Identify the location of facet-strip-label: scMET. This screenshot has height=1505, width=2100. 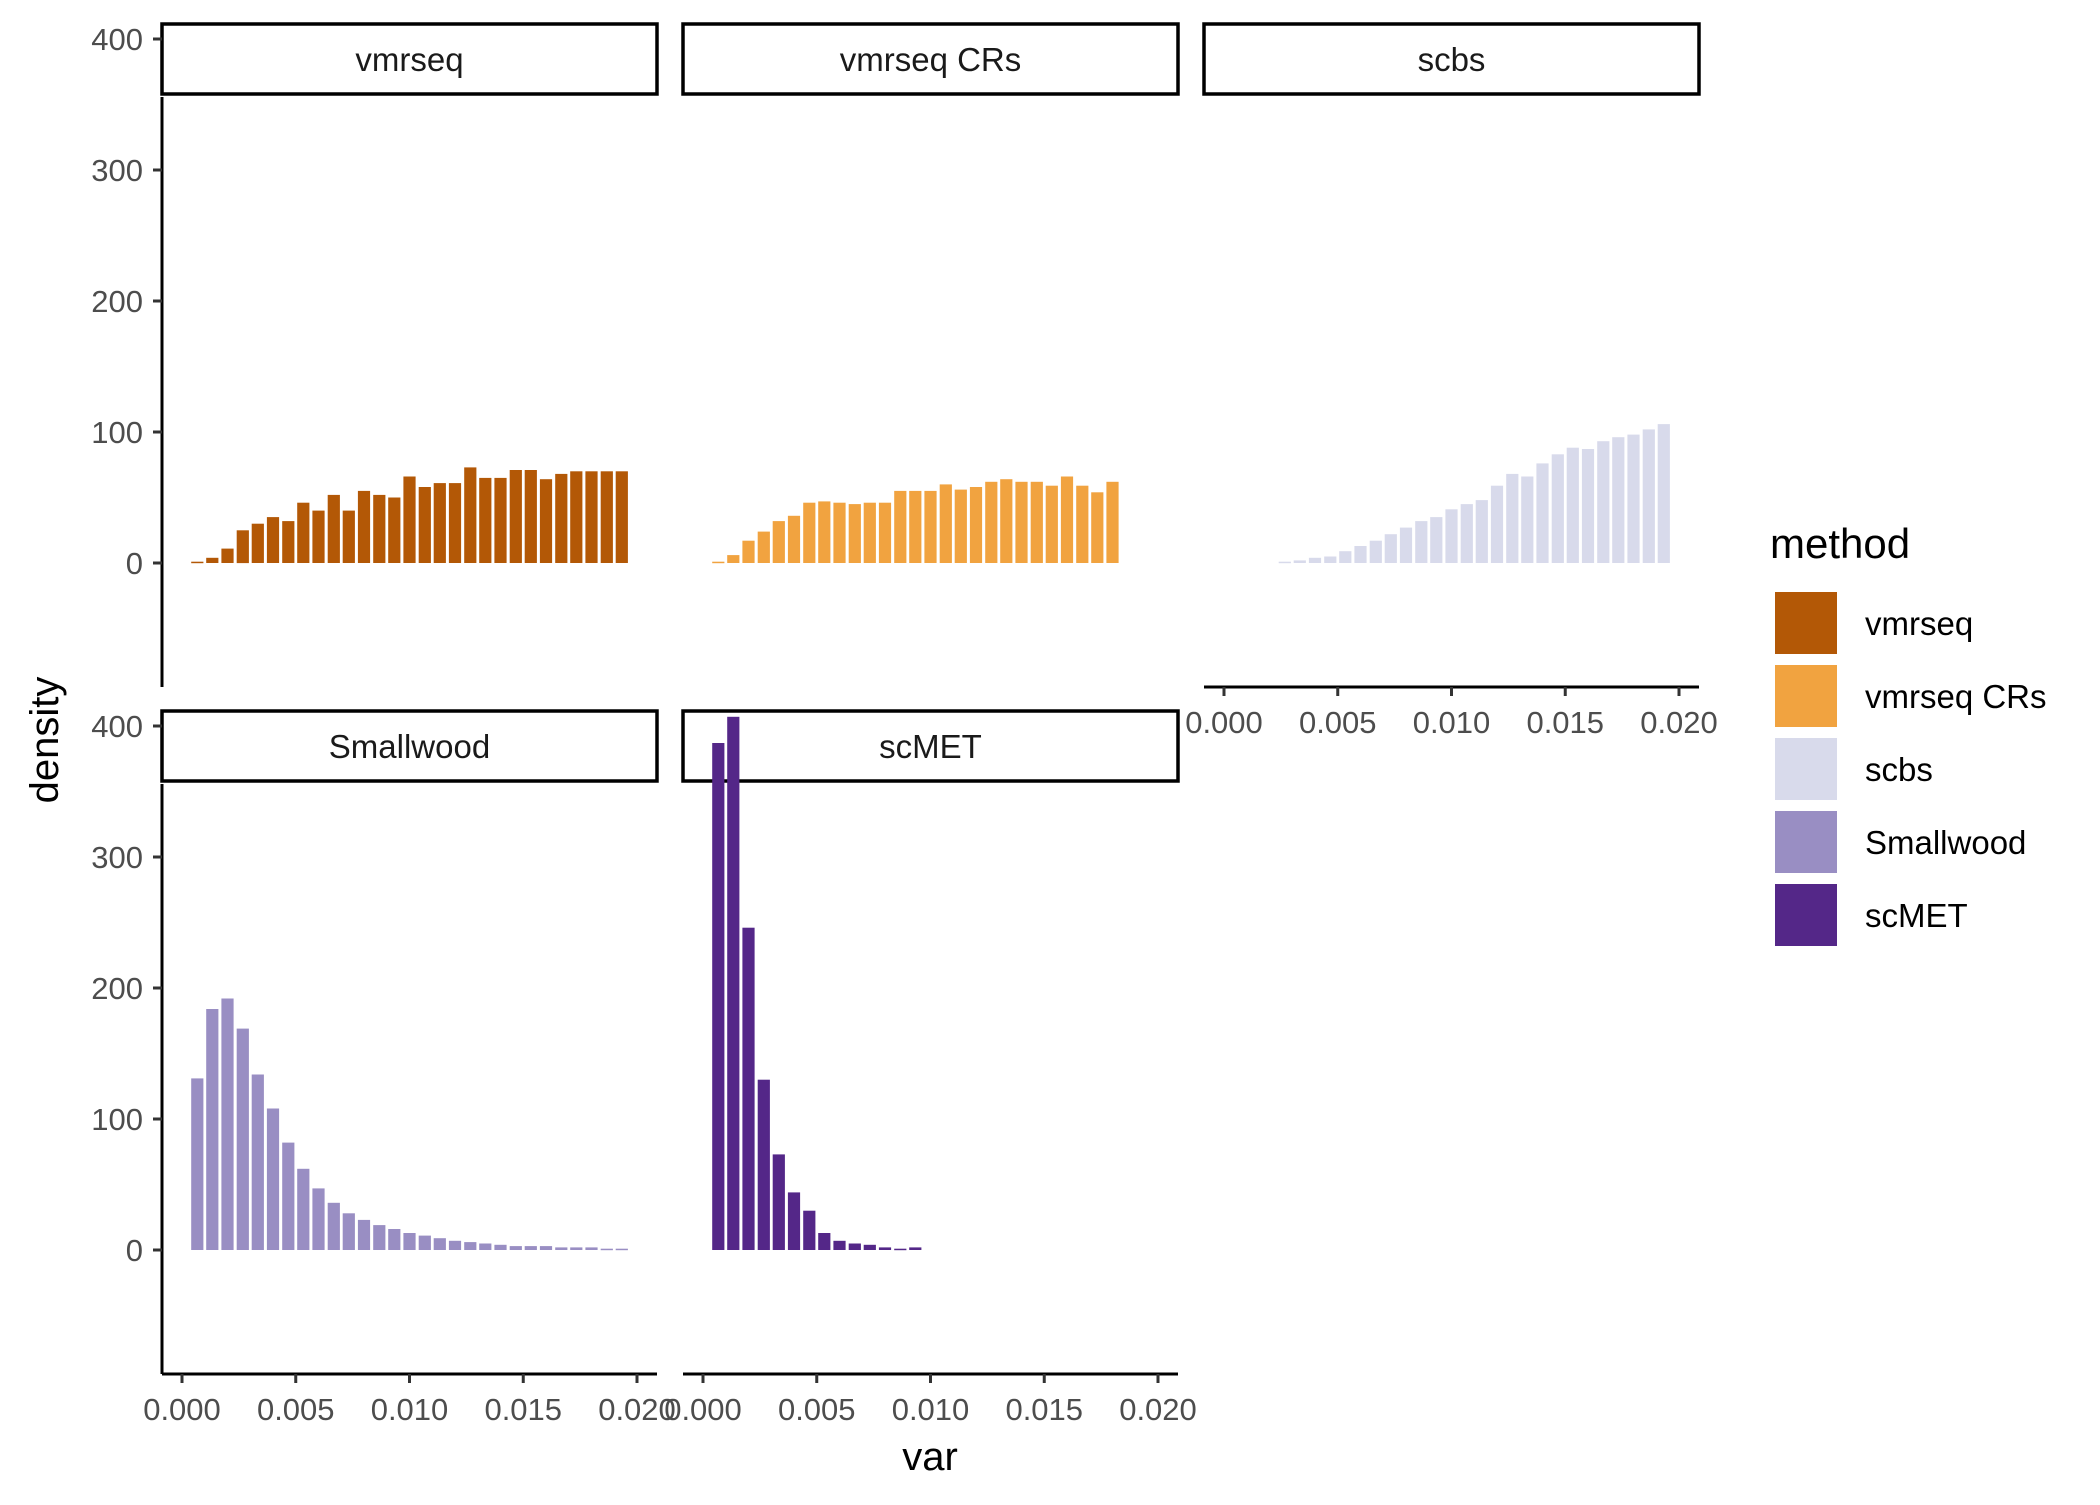
(930, 746).